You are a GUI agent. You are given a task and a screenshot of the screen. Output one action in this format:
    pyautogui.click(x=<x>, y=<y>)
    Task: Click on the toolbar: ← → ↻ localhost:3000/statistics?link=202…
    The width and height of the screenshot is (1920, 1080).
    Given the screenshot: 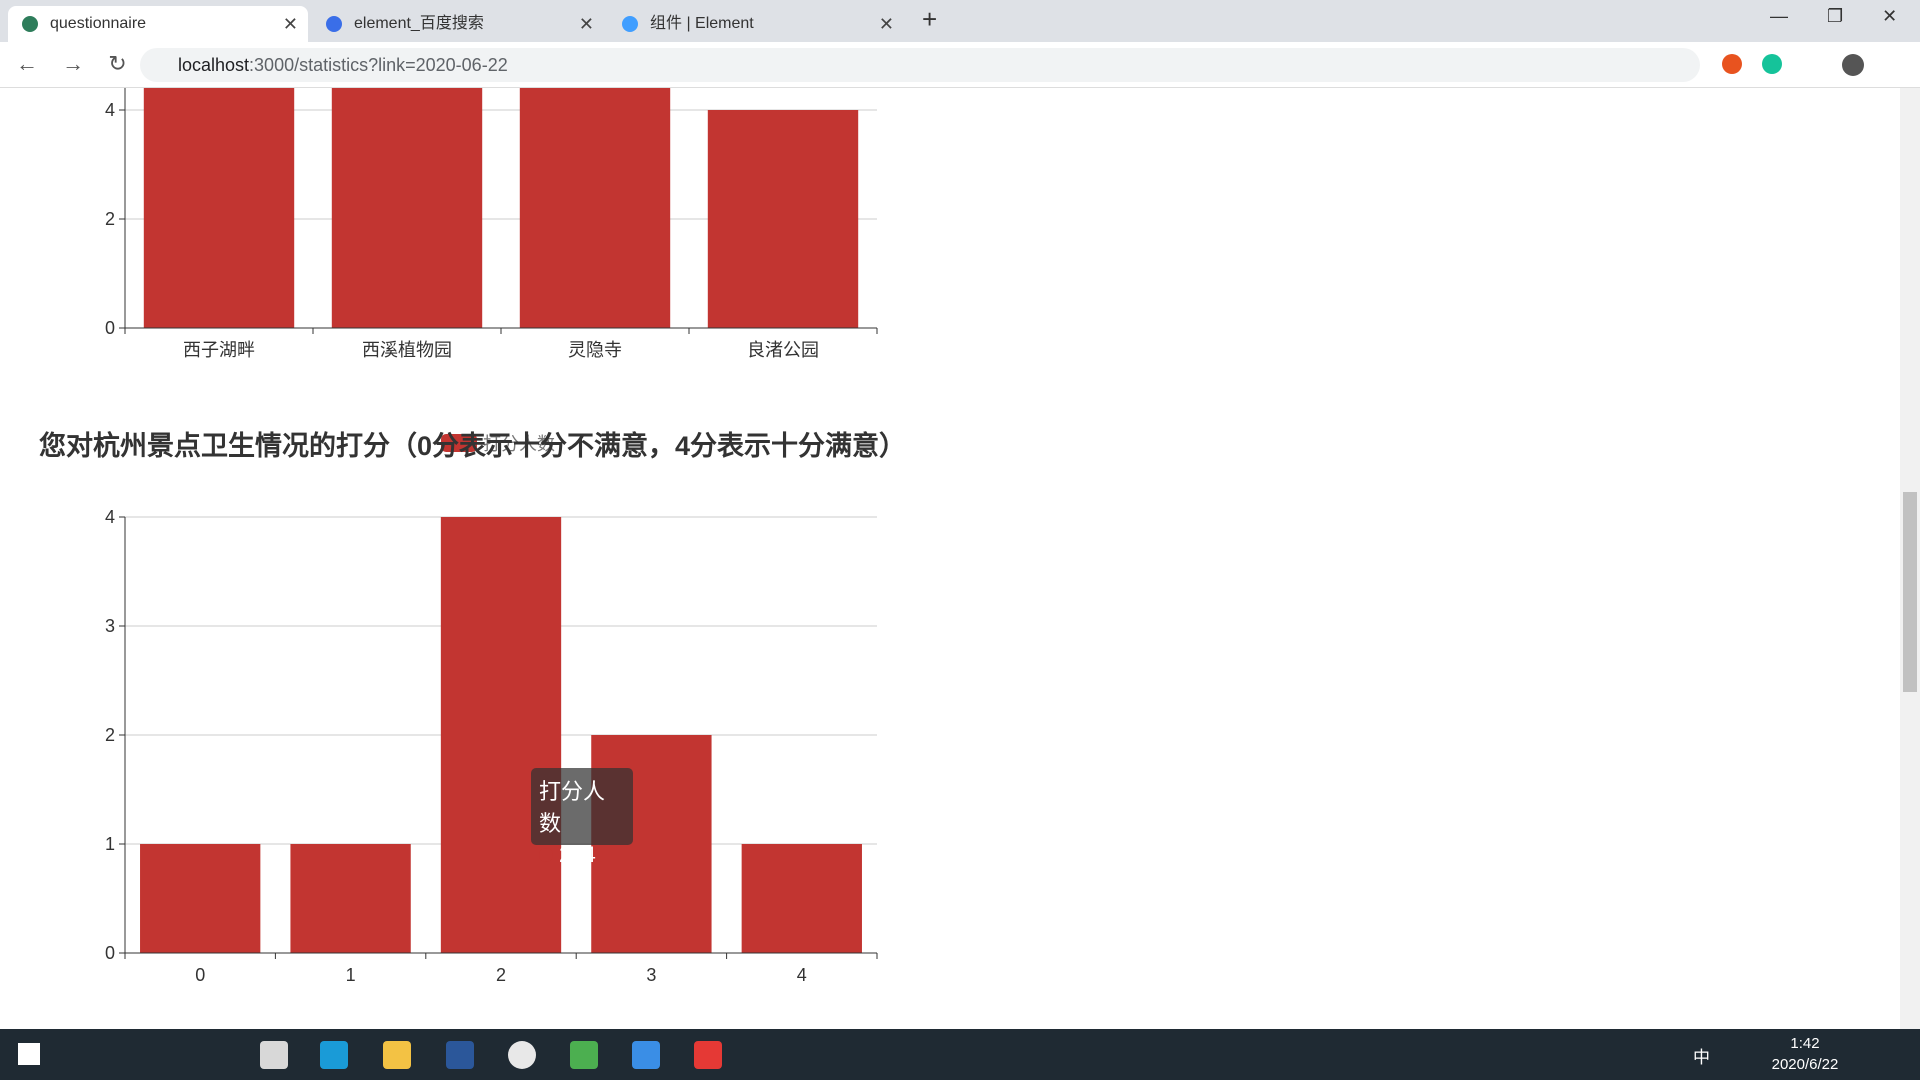 What is the action you would take?
    pyautogui.click(x=960, y=65)
    